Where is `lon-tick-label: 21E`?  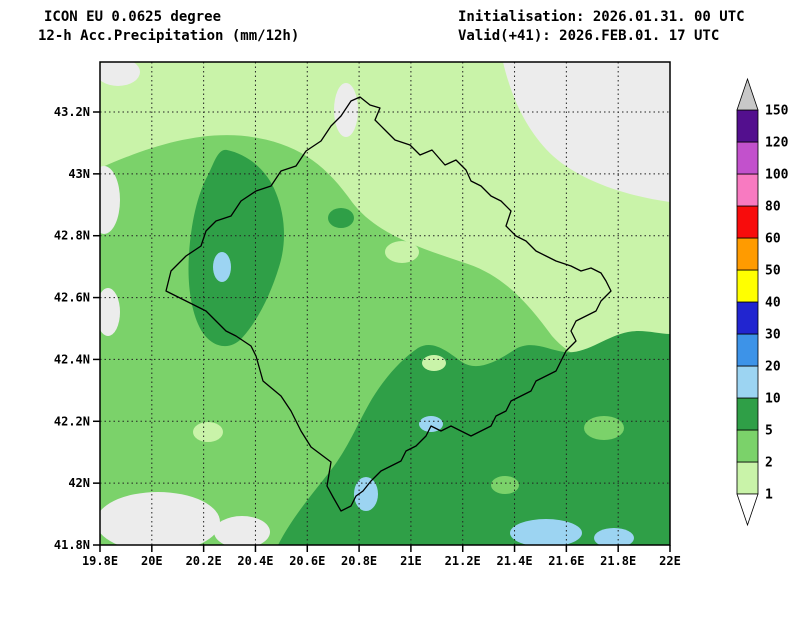
lon-tick-label: 21E is located at coordinates (411, 561).